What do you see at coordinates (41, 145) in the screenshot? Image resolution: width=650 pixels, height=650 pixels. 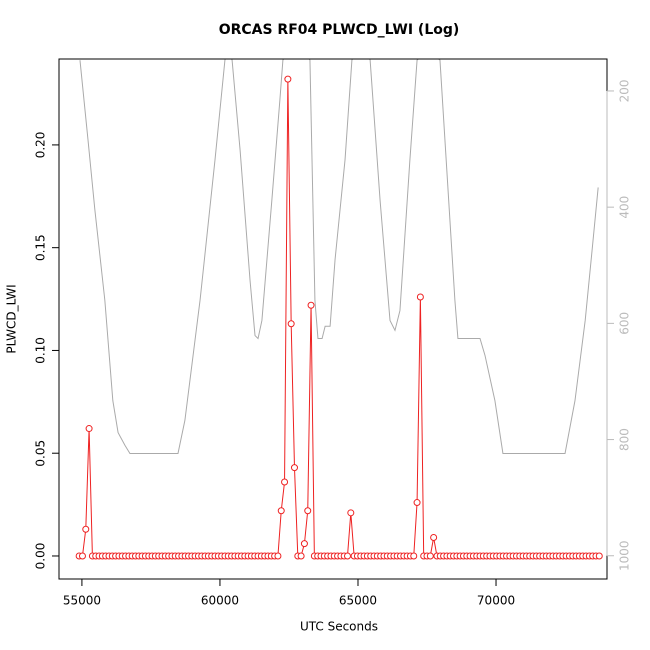 I see `y-tick-label: 0.20` at bounding box center [41, 145].